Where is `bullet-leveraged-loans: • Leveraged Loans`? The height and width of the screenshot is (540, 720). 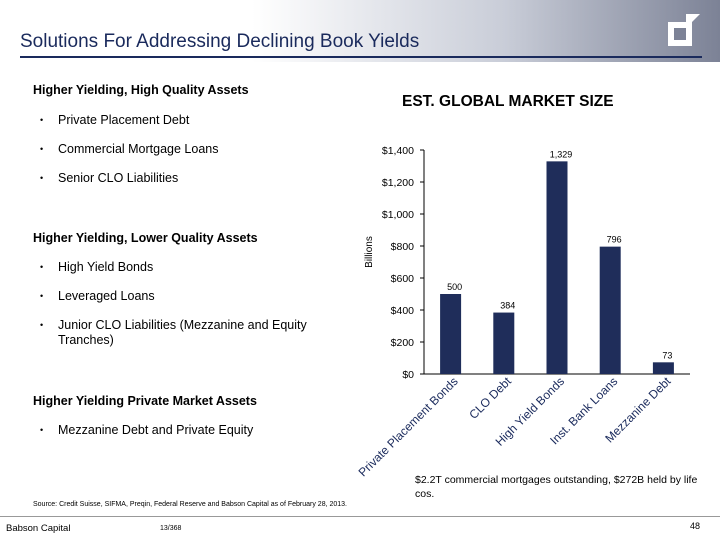
bullet-leveraged-loans: • Leveraged Loans is located at coordinates (97, 296).